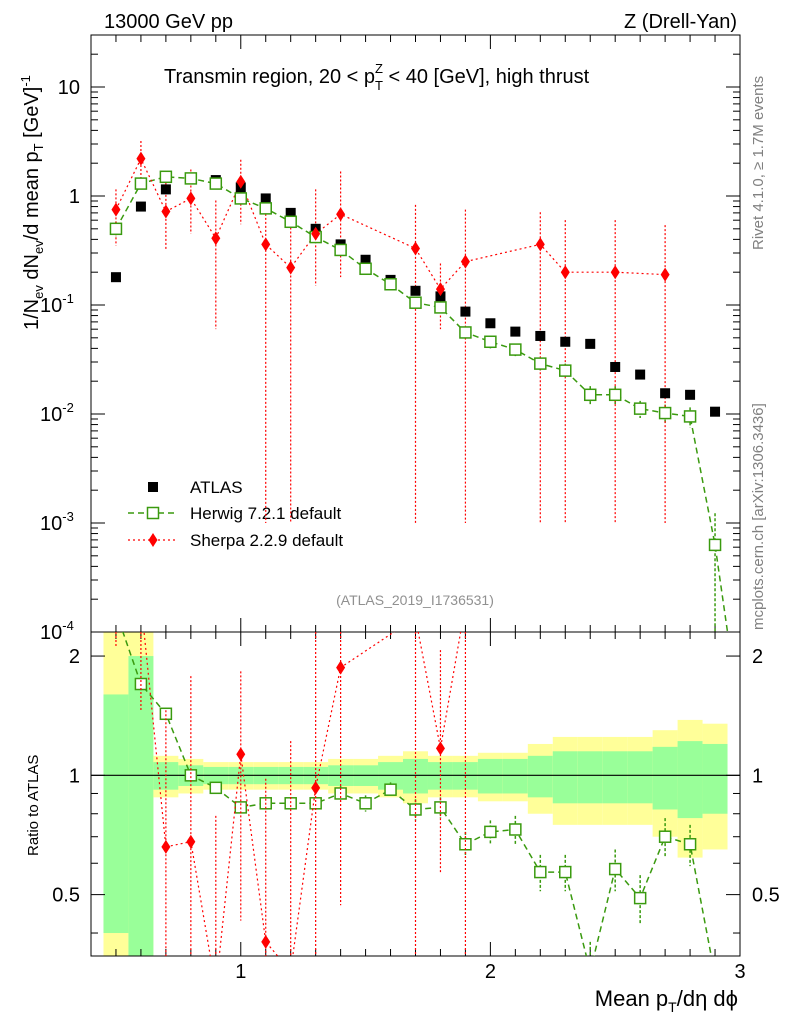 The width and height of the screenshot is (786, 1024). What do you see at coordinates (66, 896) in the screenshot?
I see `ratio-tick-label-left: 0.5` at bounding box center [66, 896].